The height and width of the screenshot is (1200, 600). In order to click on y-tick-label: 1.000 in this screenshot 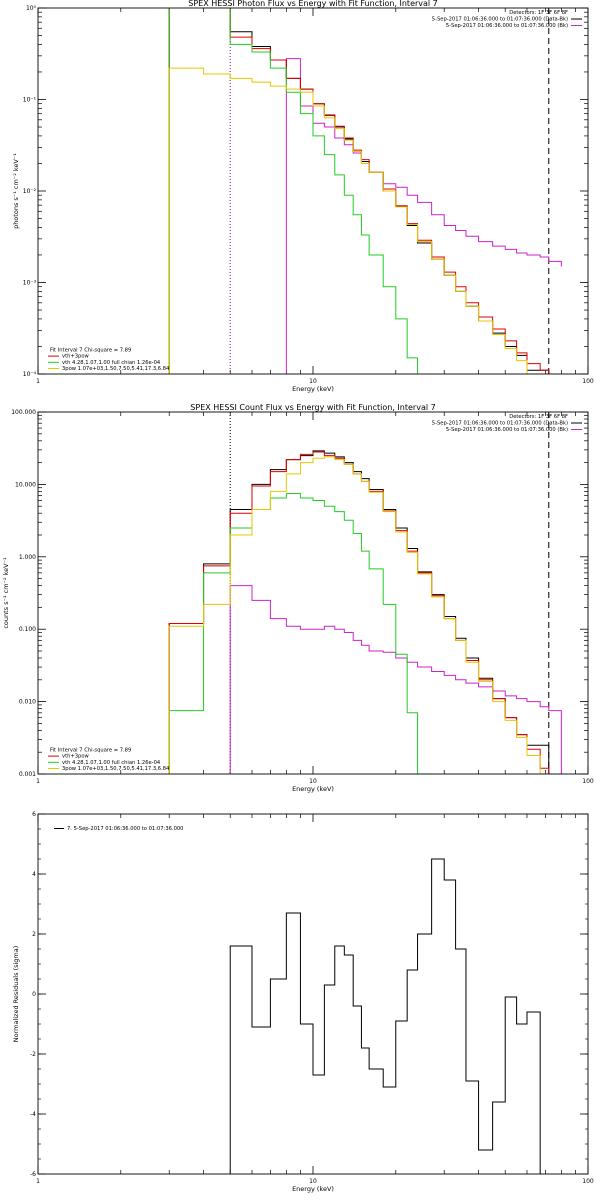, I will do `click(27, 557)`.